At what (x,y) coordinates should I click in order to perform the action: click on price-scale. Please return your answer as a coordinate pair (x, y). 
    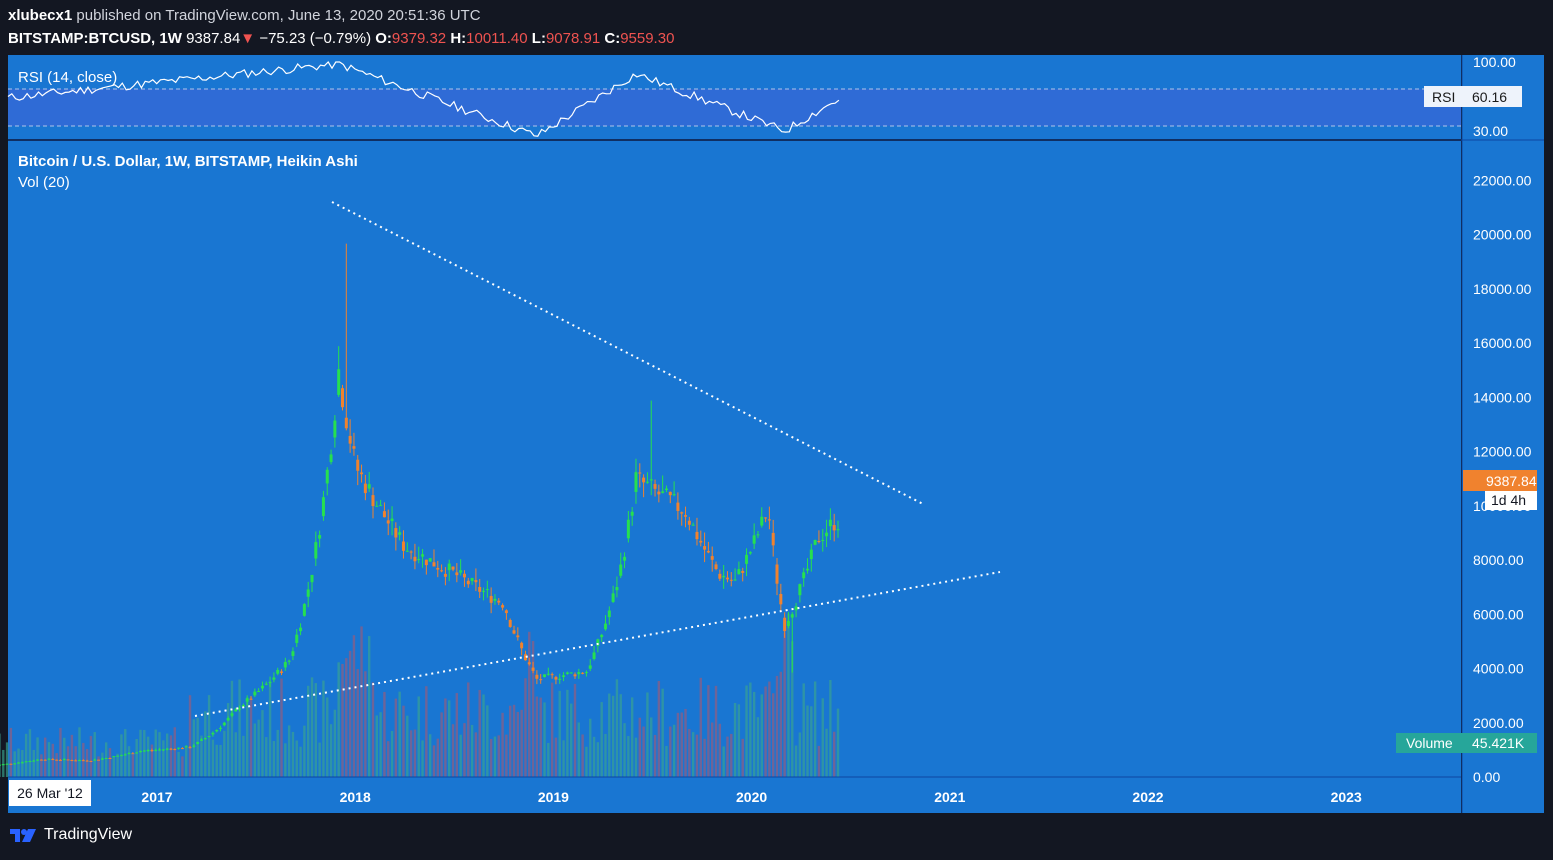
    Looking at the image, I should click on (1503, 434).